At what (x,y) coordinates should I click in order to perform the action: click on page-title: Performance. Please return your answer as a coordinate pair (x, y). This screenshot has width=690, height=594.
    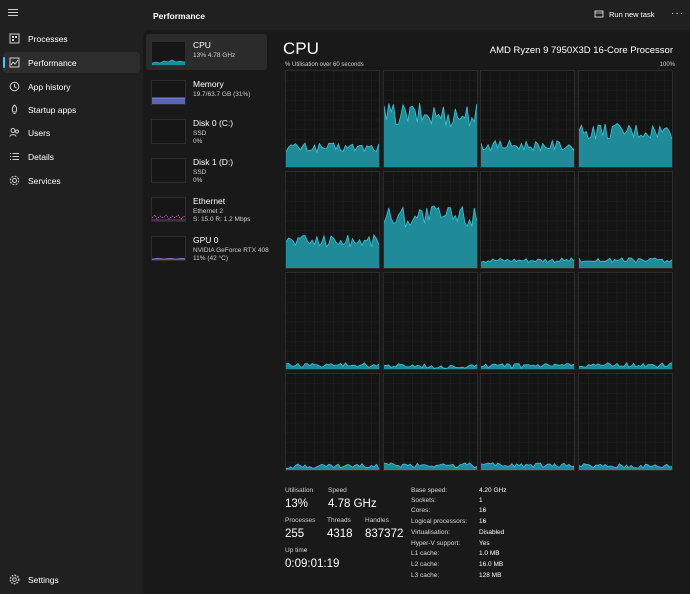
    Looking at the image, I should click on (179, 16).